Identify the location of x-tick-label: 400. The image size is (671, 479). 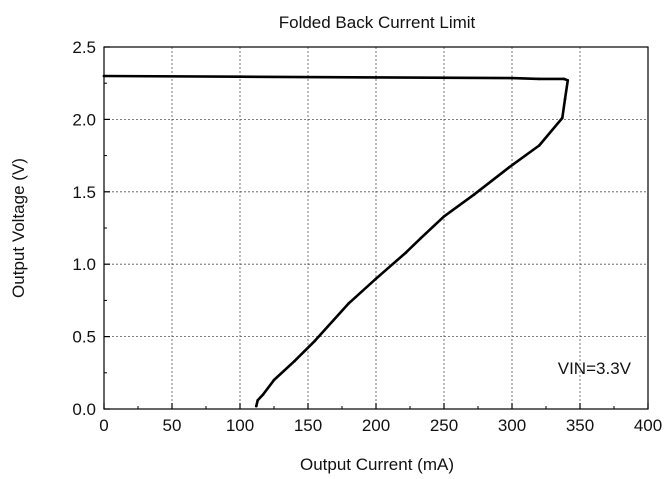
(648, 425).